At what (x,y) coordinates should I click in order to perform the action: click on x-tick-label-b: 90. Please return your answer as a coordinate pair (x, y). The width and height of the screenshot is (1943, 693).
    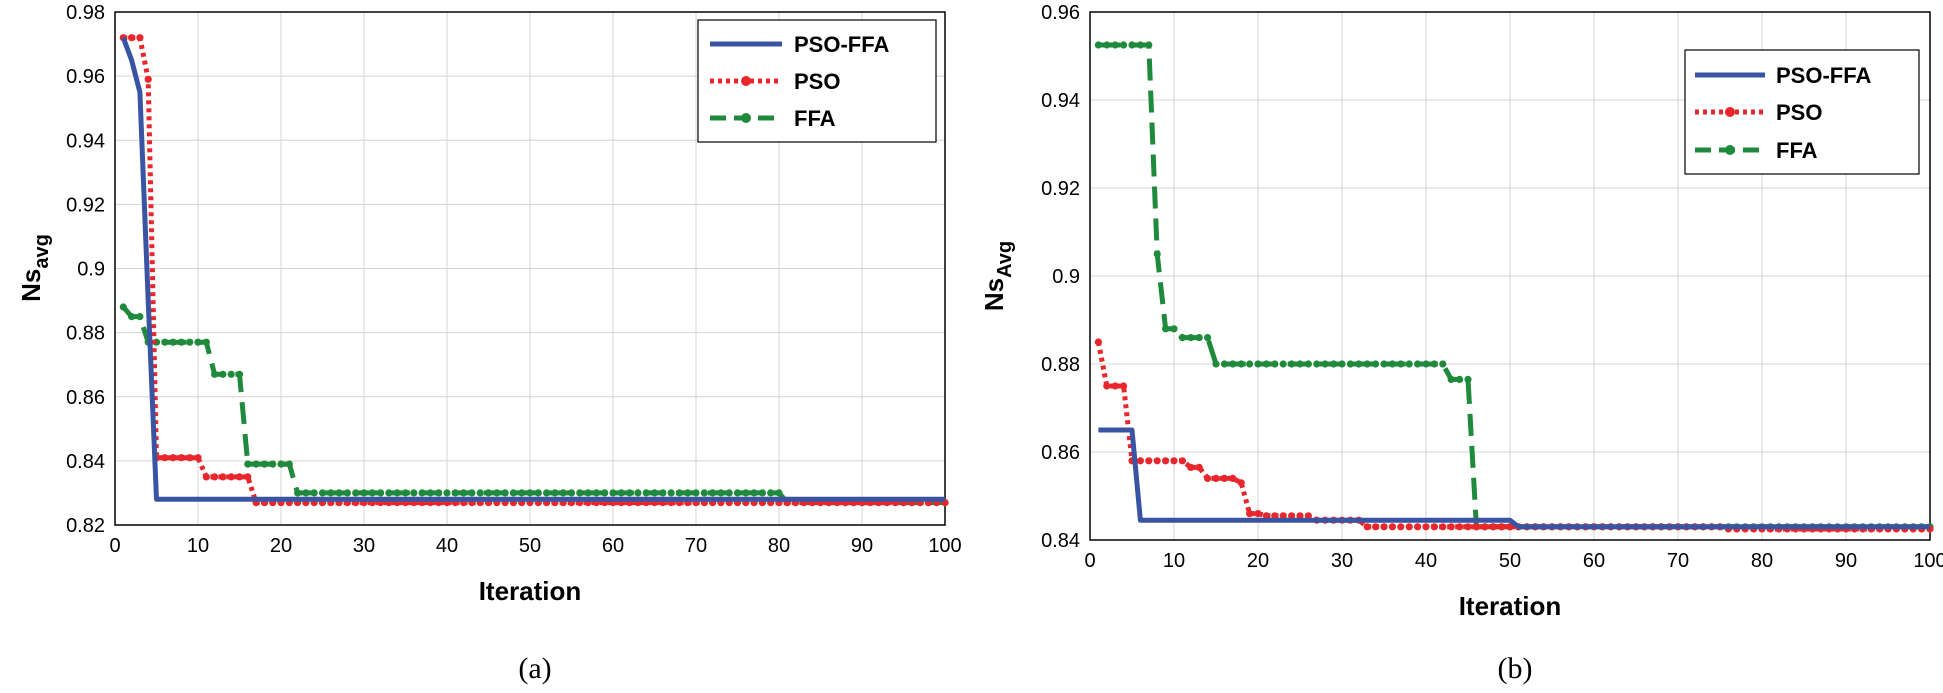
    Looking at the image, I should click on (1846, 561).